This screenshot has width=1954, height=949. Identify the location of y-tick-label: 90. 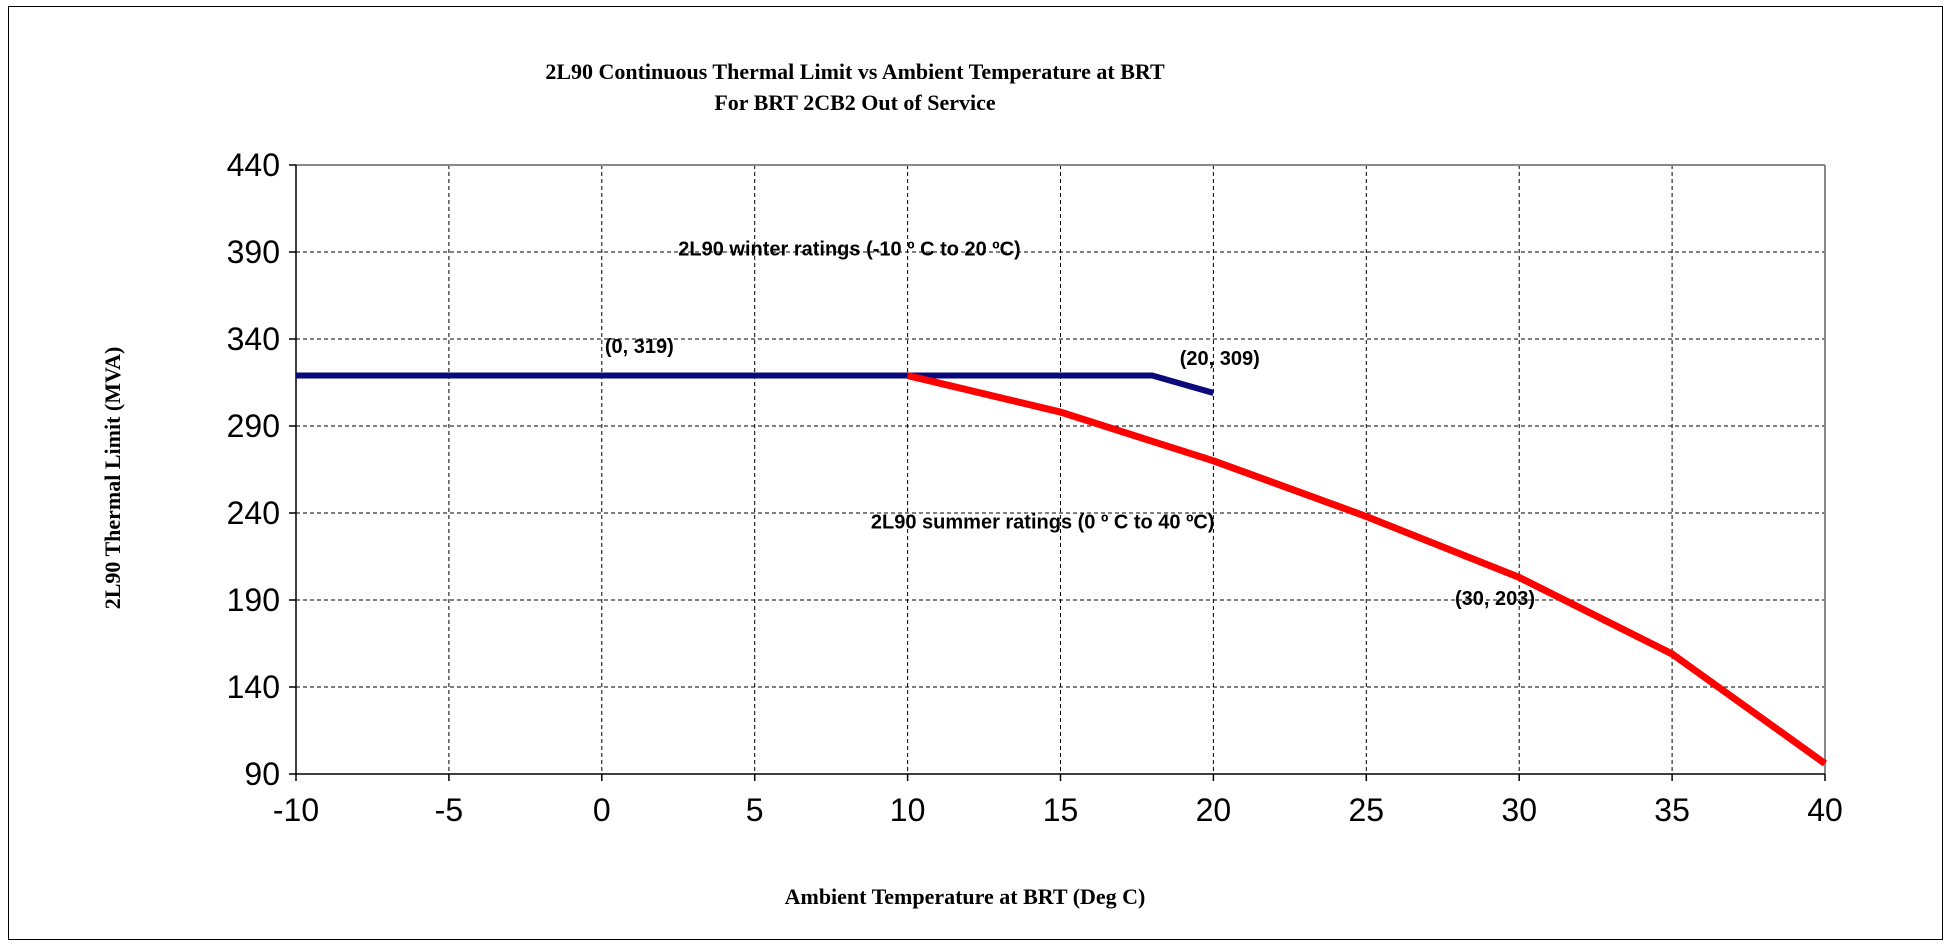
(262, 774).